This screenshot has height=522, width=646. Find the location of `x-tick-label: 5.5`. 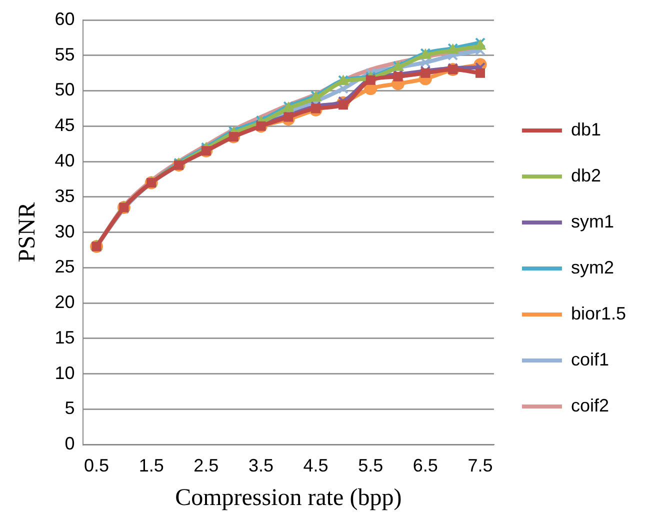

x-tick-label: 5.5 is located at coordinates (371, 465).